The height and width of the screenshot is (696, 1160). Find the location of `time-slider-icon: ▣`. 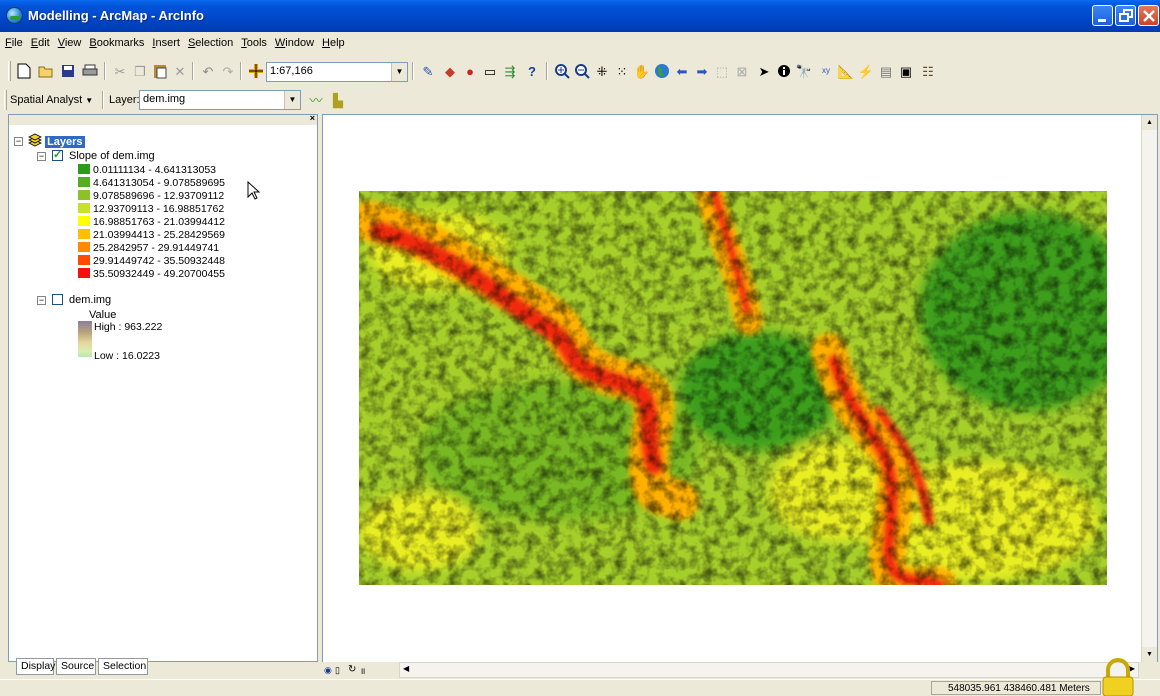

time-slider-icon: ▣ is located at coordinates (906, 71).